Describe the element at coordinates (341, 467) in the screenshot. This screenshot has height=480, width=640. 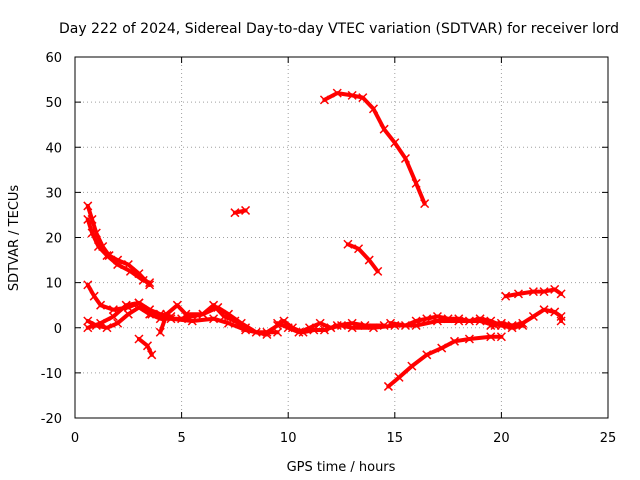
I see `x-axis-label: GPS time / hours` at that location.